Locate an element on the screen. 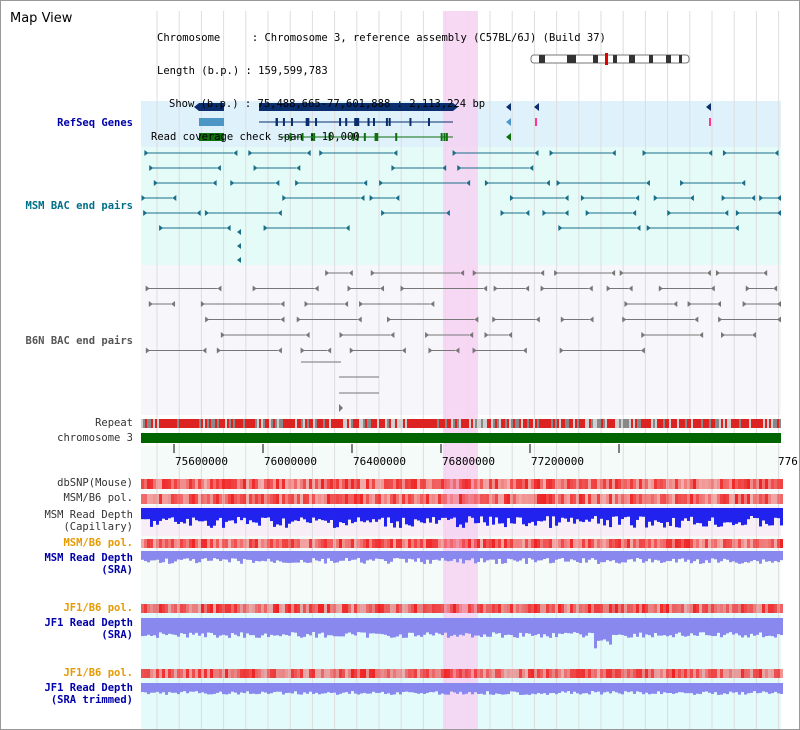 The width and height of the screenshot is (800, 730). track-label-msm-bac: MSM BAC end pairs is located at coordinates (79, 206).